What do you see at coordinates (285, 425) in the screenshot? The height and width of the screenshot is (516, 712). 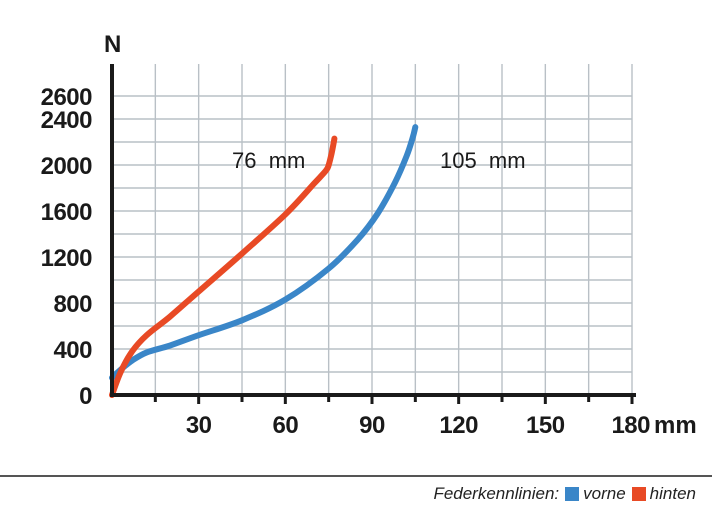 I see `x-tick-label-60: 60` at bounding box center [285, 425].